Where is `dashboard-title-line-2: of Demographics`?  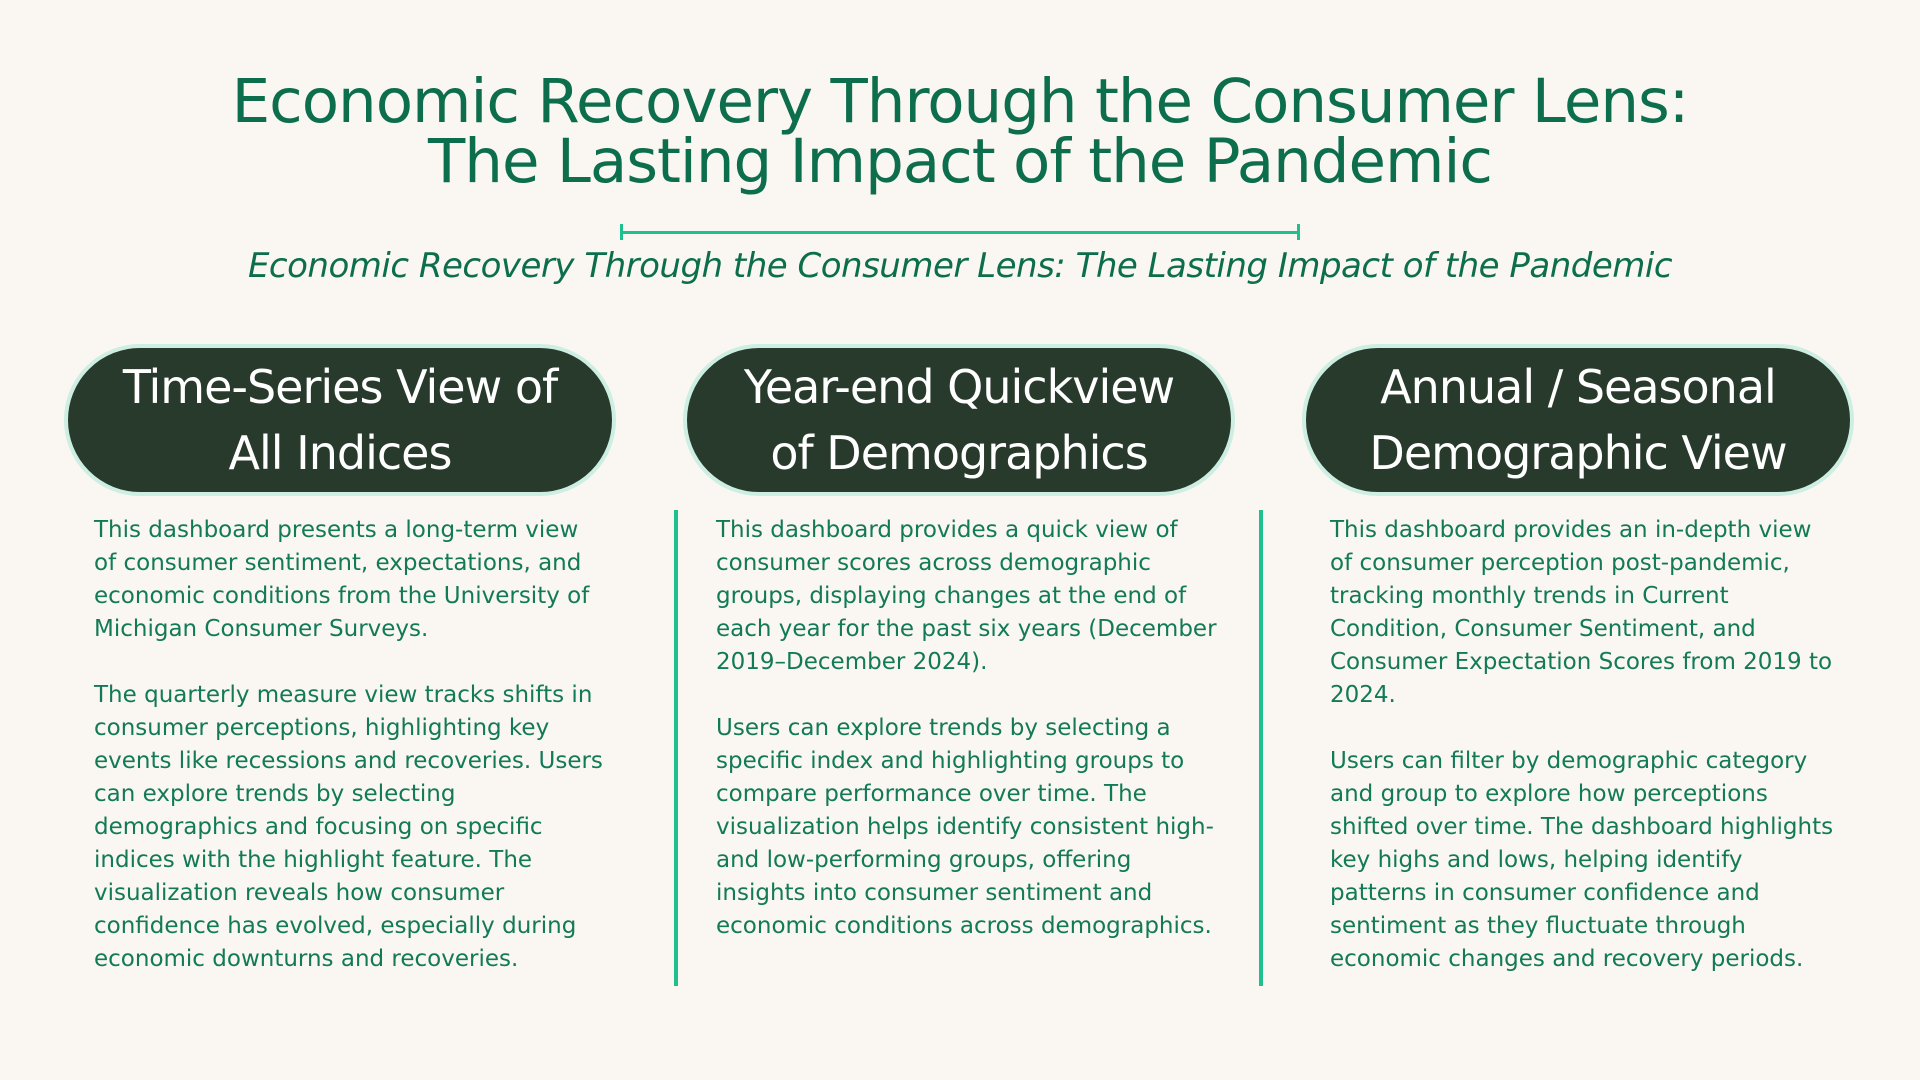 dashboard-title-line-2: of Demographics is located at coordinates (959, 453).